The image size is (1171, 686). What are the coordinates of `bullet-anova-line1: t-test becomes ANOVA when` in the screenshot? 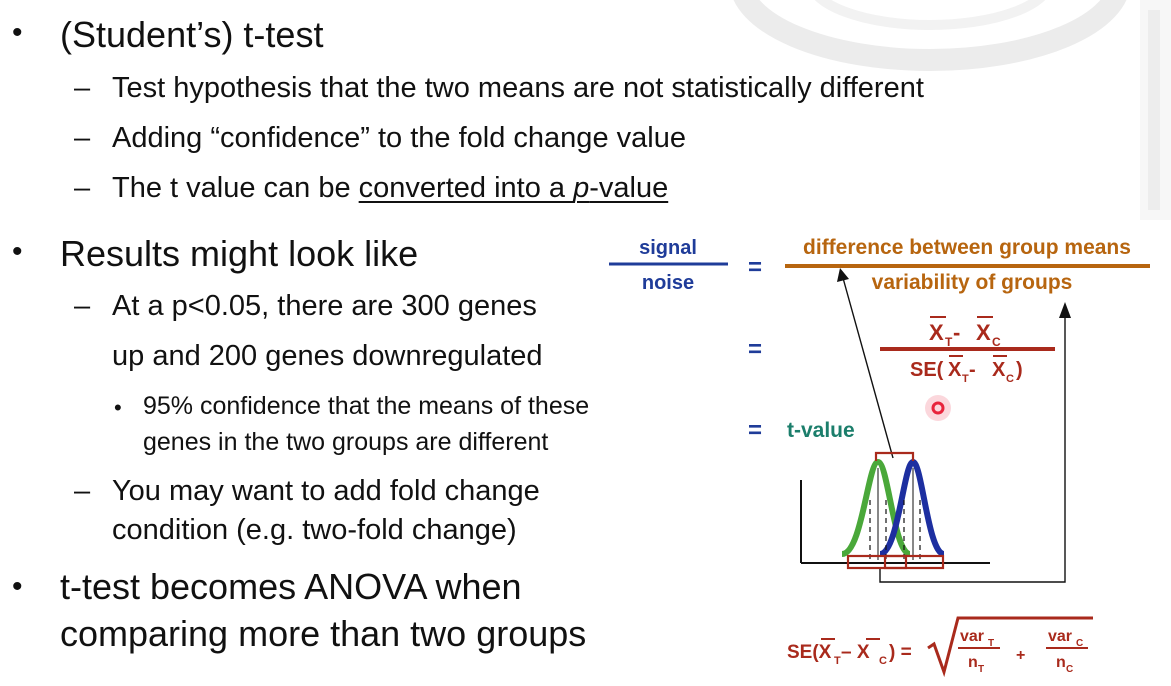 It's located at (291, 586).